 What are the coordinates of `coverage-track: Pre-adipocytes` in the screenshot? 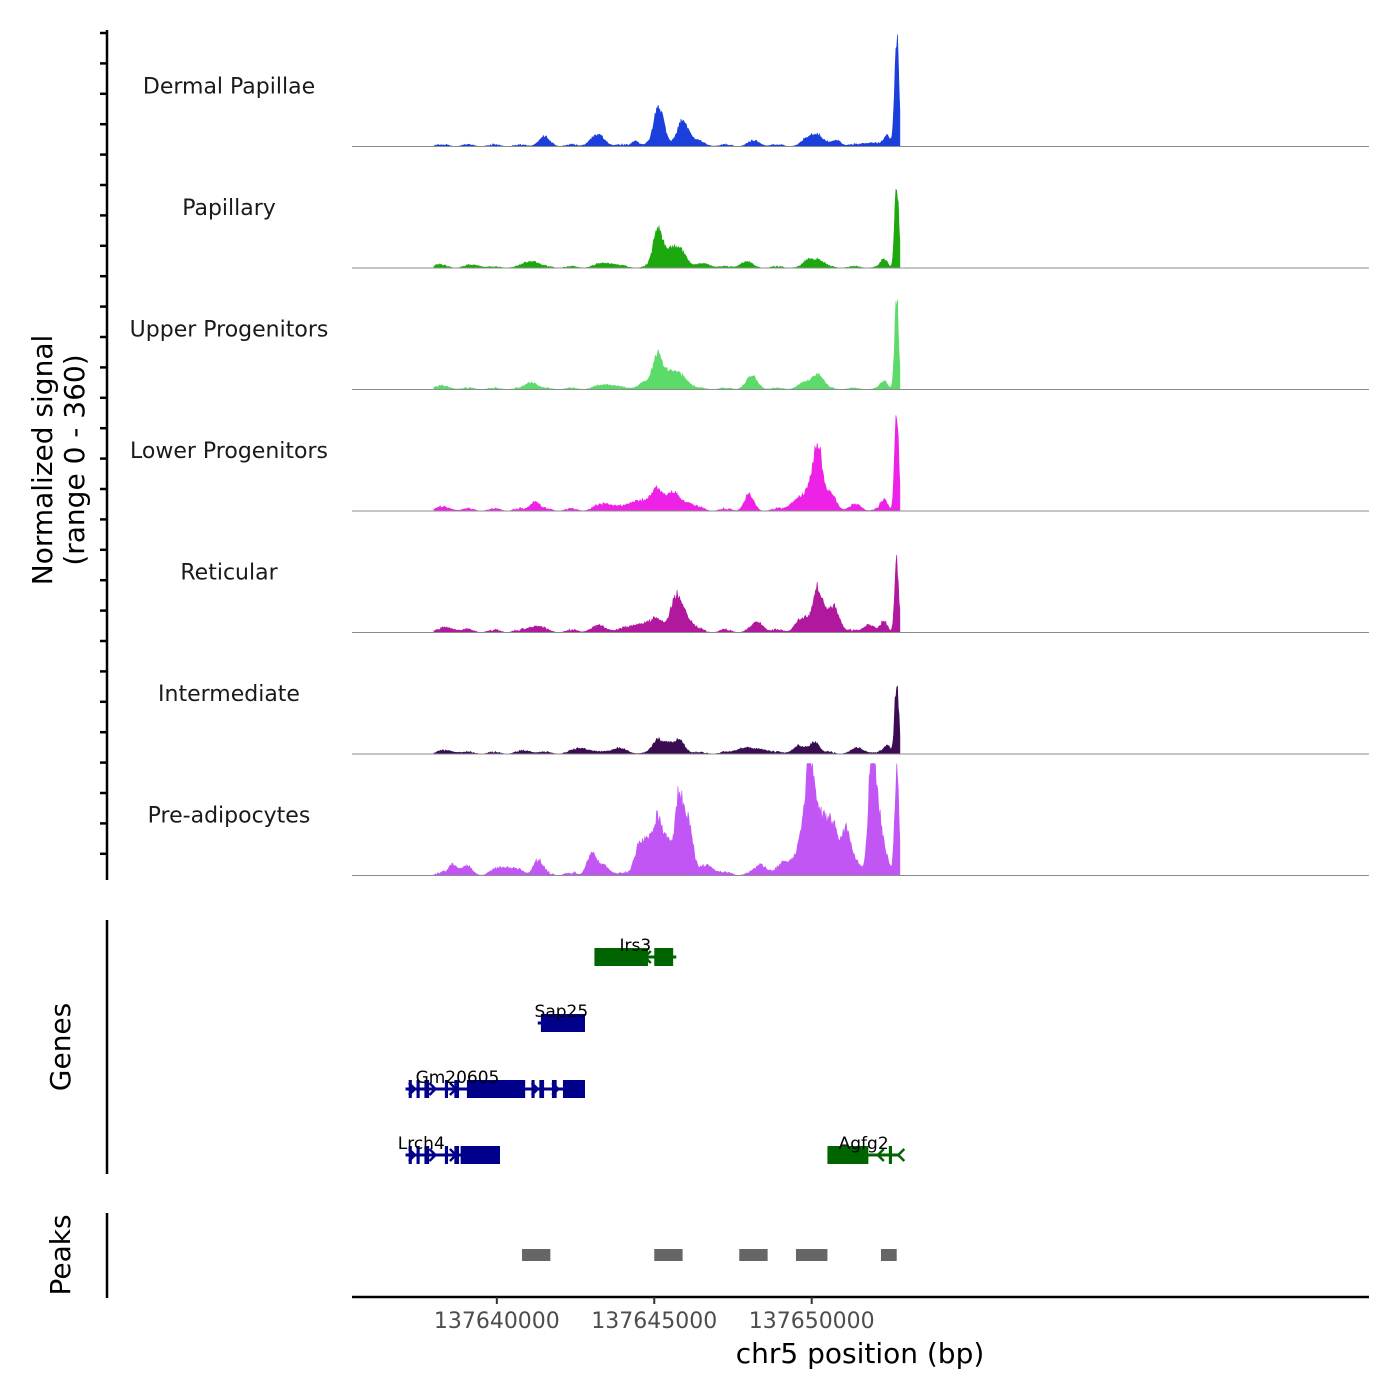 It's located at (758, 819).